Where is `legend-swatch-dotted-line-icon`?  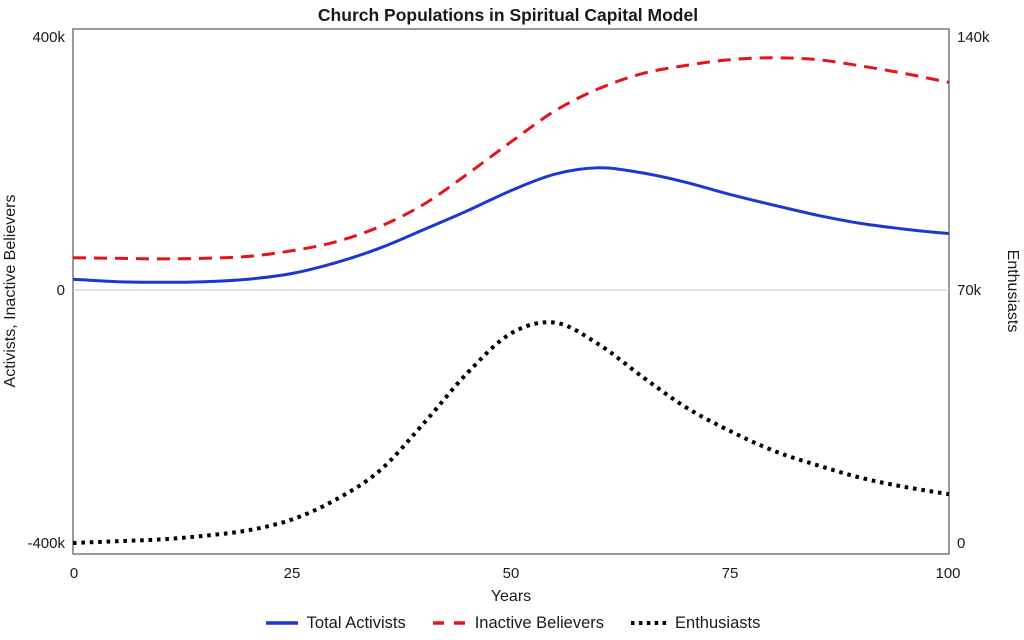 legend-swatch-dotted-line-icon is located at coordinates (650, 623).